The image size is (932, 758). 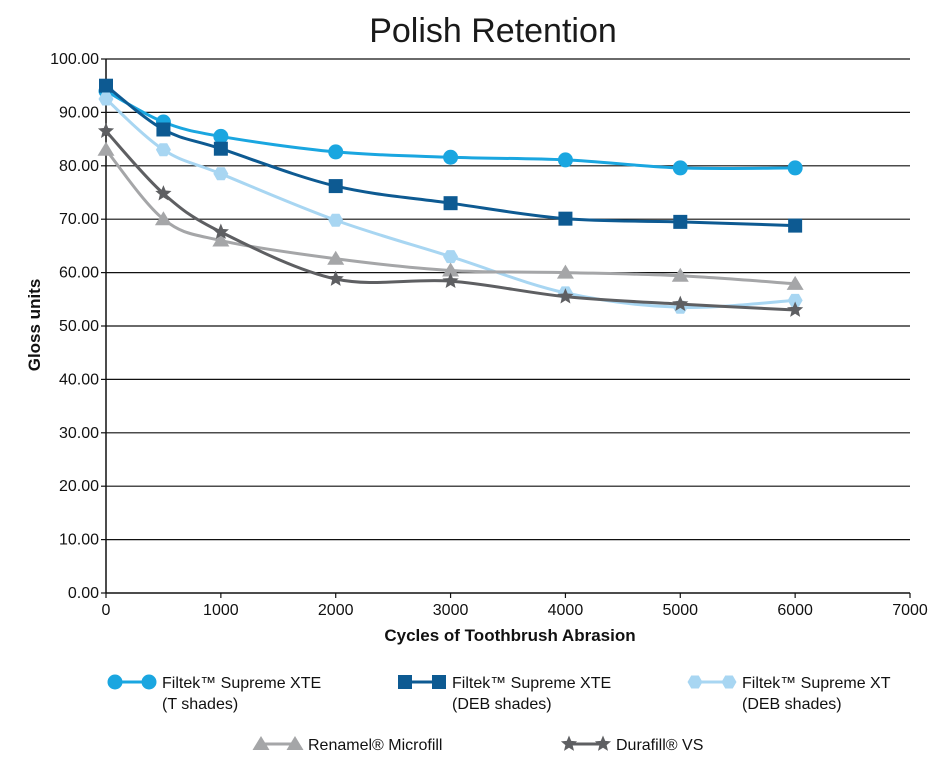 What do you see at coordinates (336, 610) in the screenshot?
I see `x-tick-label: 2000` at bounding box center [336, 610].